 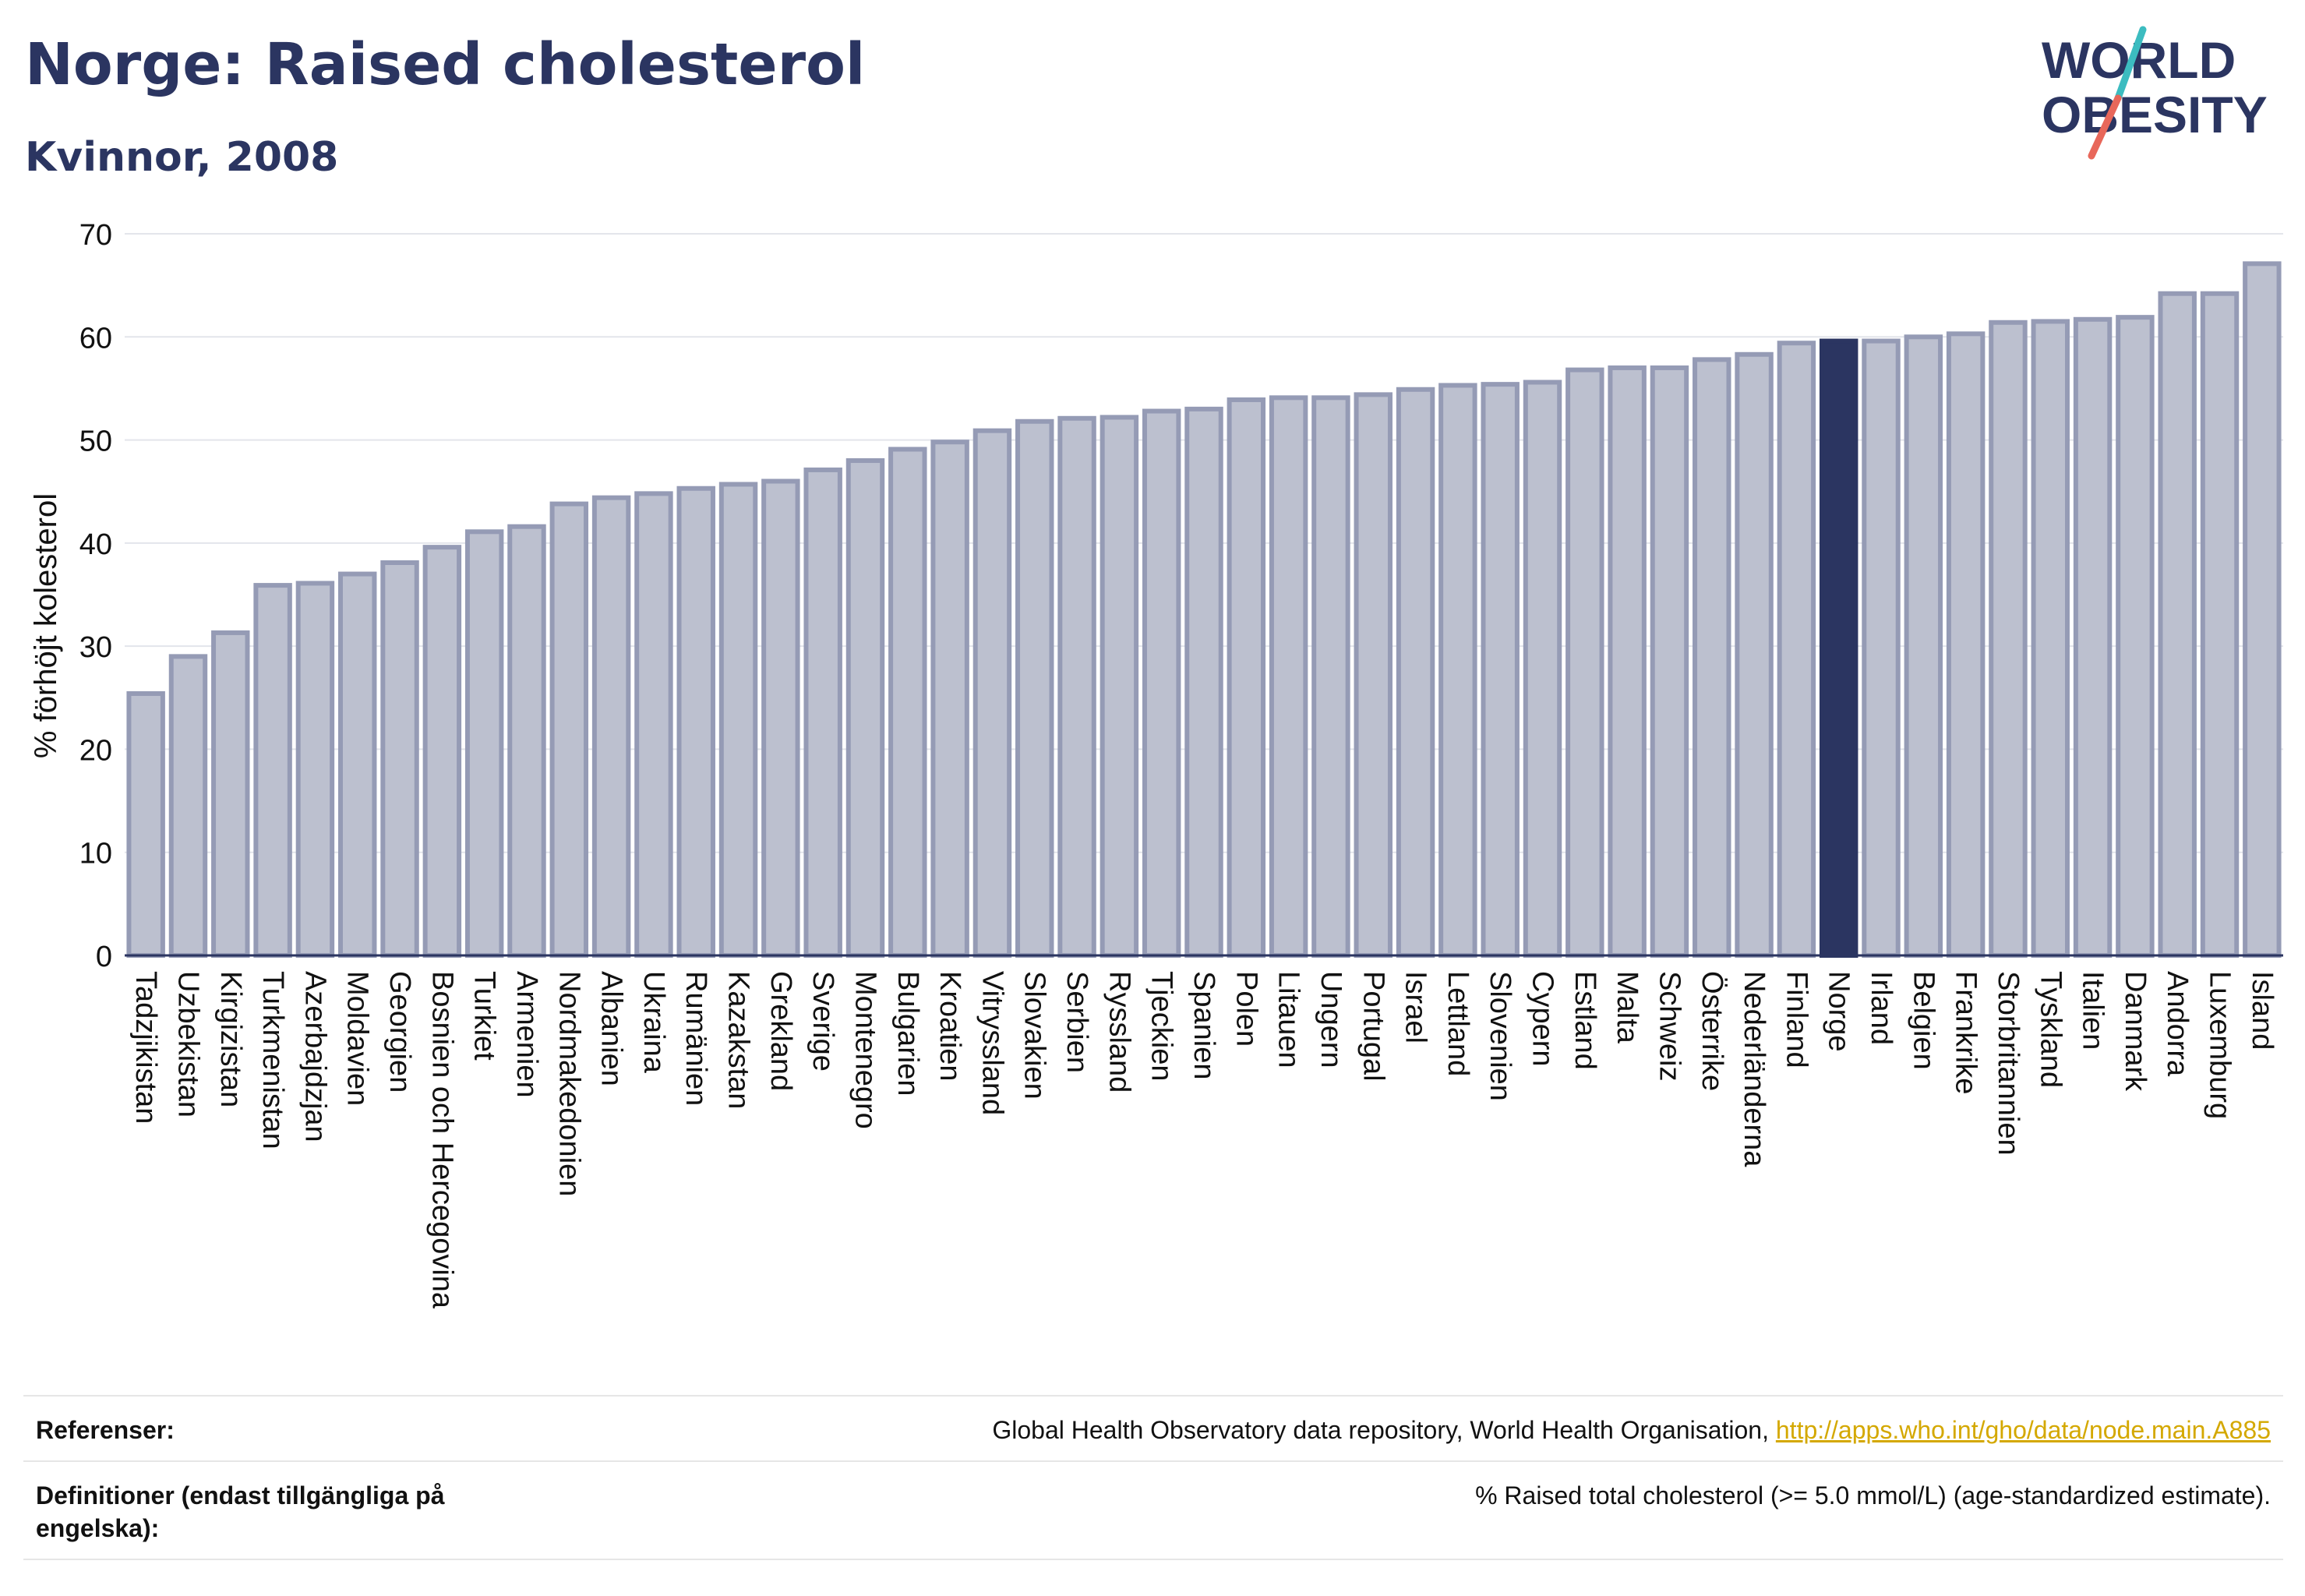 I want to click on bar-slovenien, so click(x=1500, y=670).